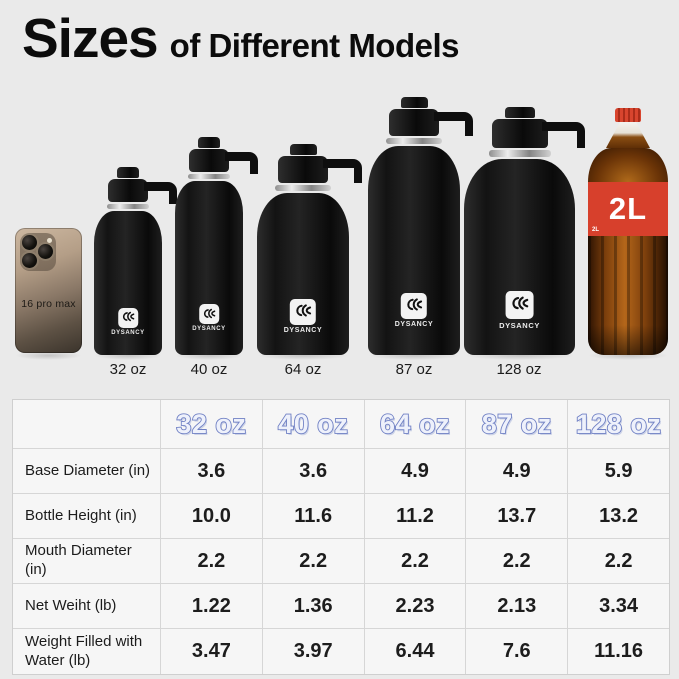 Image resolution: width=679 pixels, height=679 pixels. I want to click on cola-neck, so click(628, 135).